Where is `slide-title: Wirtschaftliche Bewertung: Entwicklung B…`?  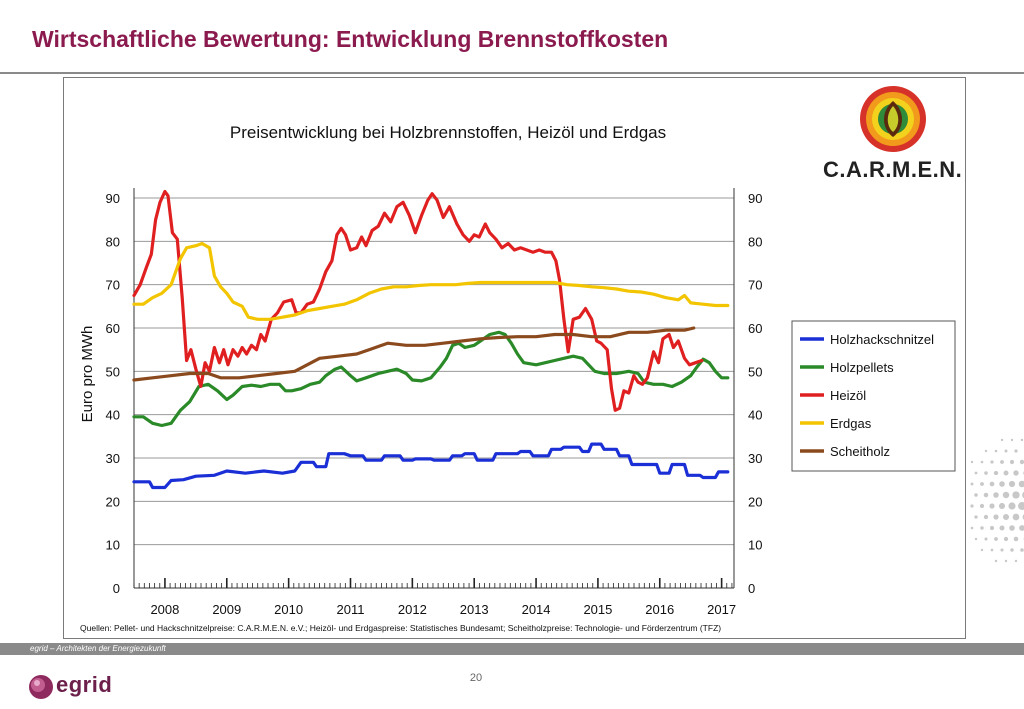
slide-title: Wirtschaftliche Bewertung: Entwicklung B… is located at coordinates (350, 39).